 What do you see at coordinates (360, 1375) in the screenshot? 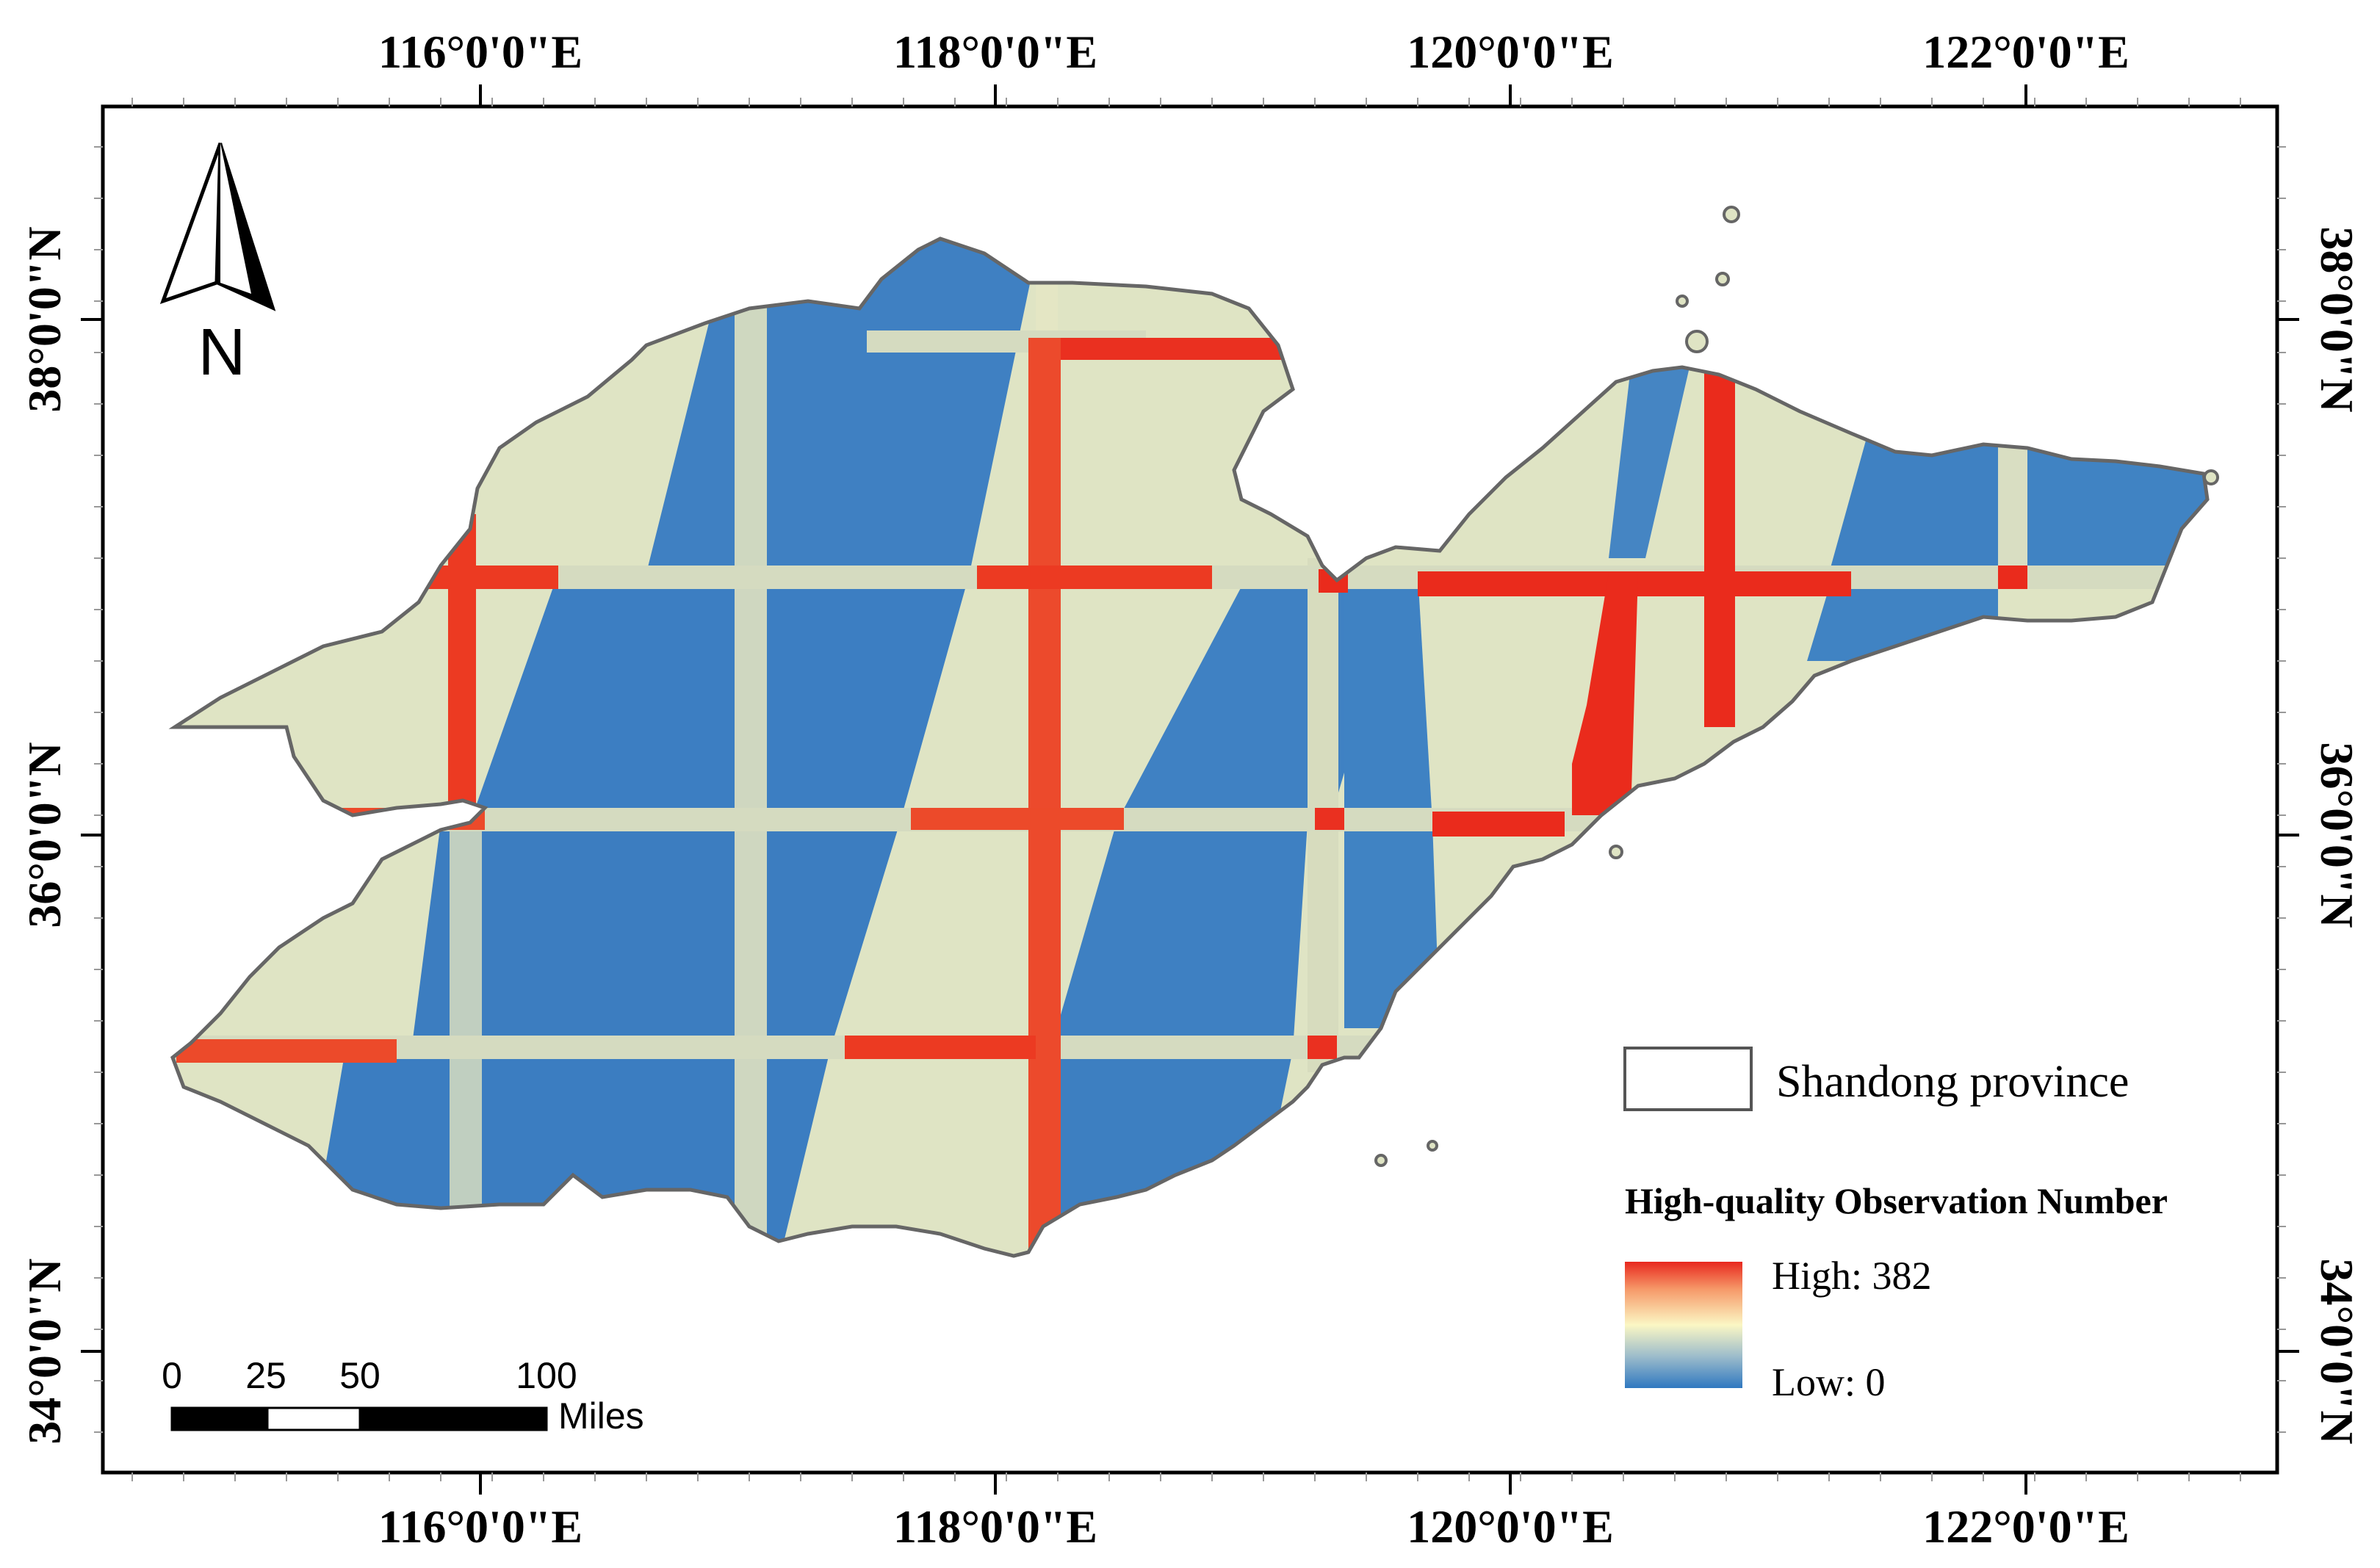
I see `scale-tick-50: 50` at bounding box center [360, 1375].